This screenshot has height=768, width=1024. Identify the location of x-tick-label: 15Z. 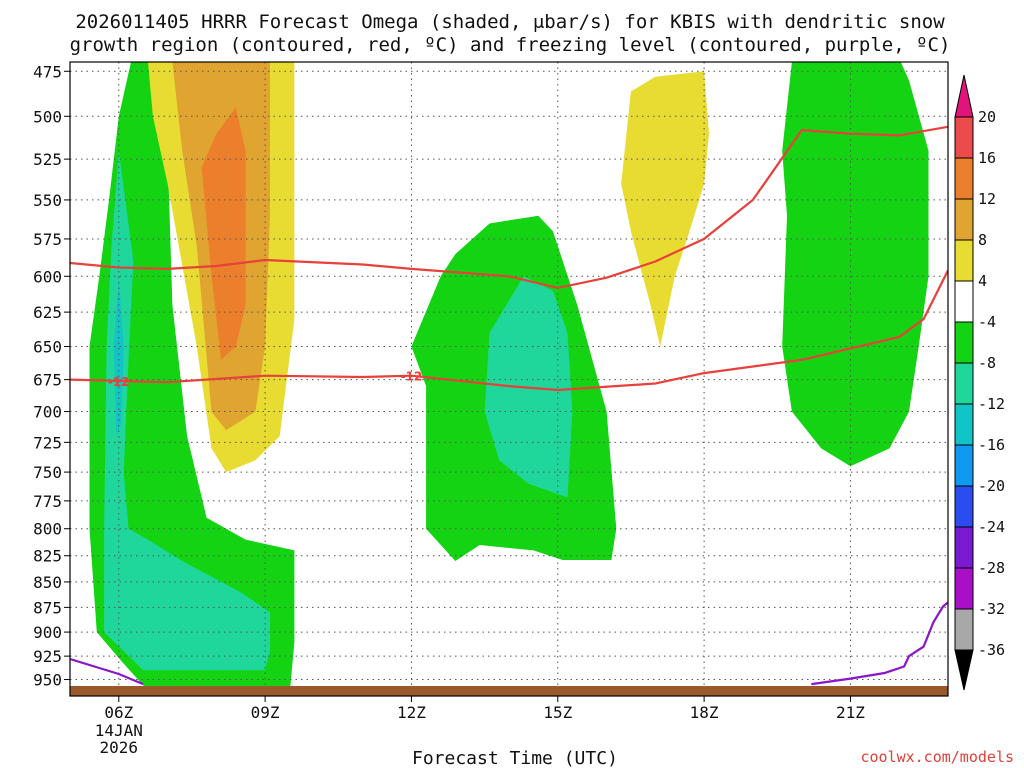
(557, 712).